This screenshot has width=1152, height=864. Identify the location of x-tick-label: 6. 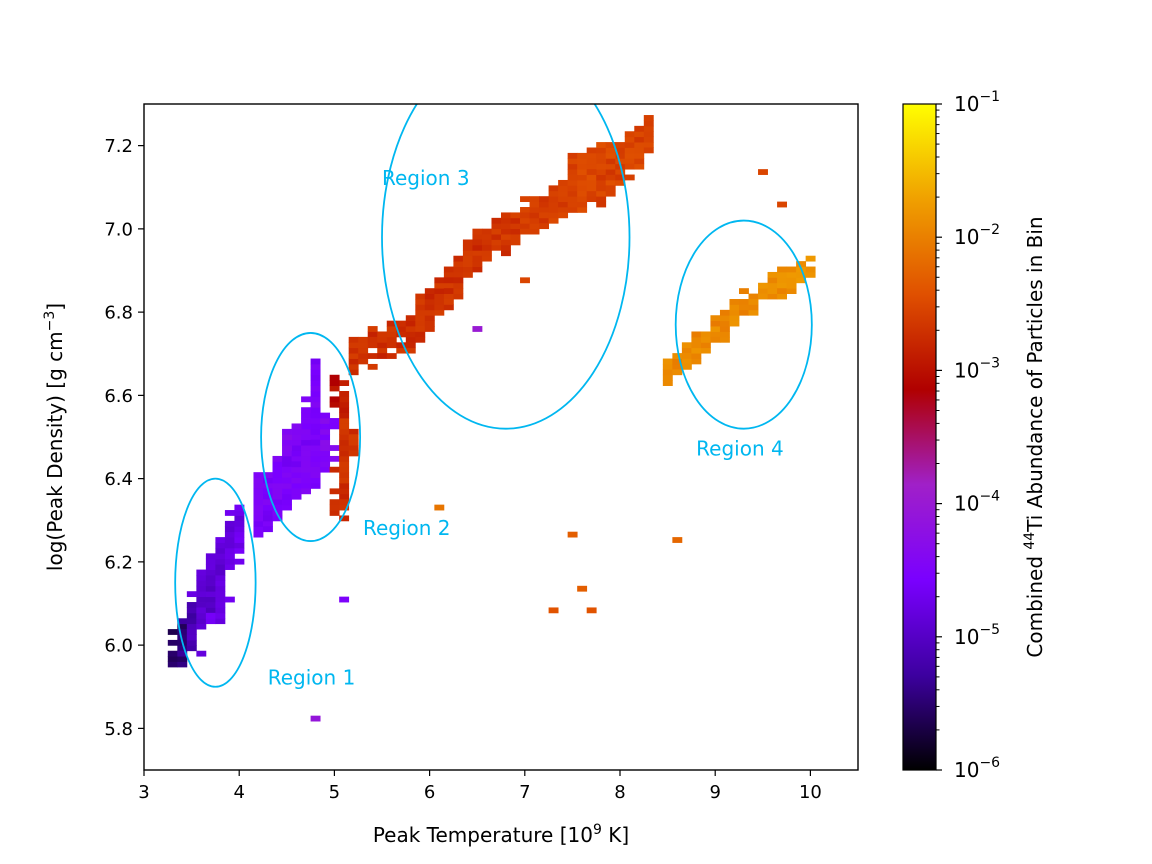
(429, 792).